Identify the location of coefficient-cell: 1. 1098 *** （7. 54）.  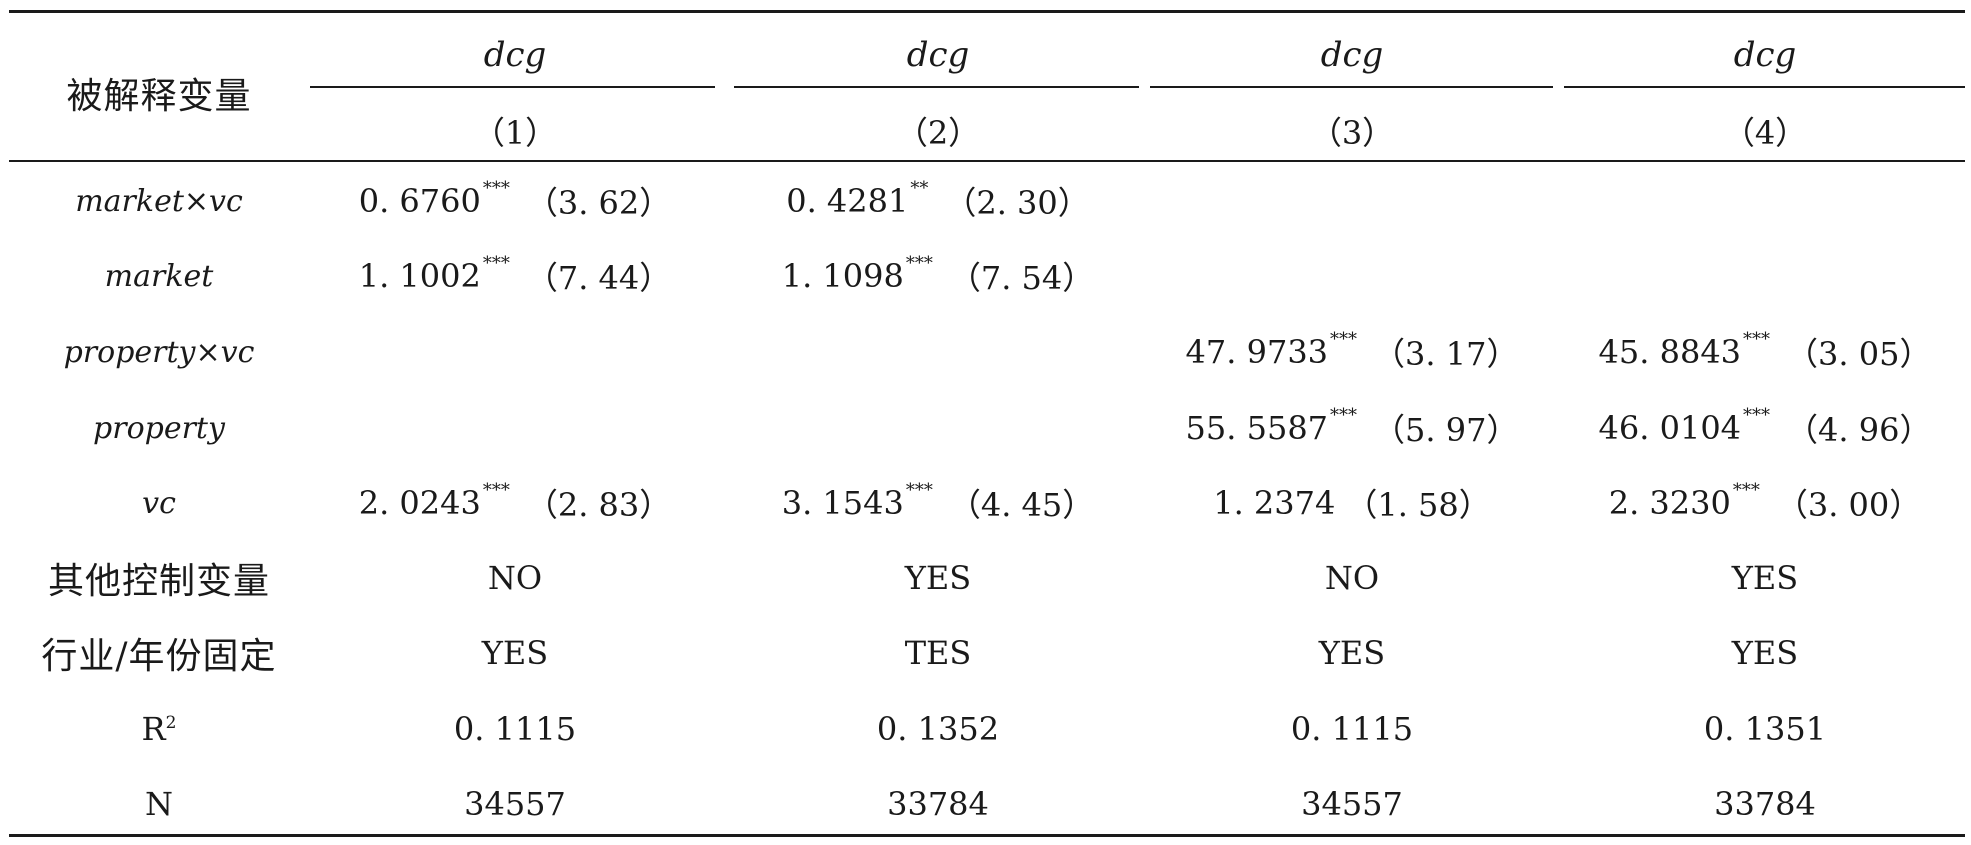
(938, 276).